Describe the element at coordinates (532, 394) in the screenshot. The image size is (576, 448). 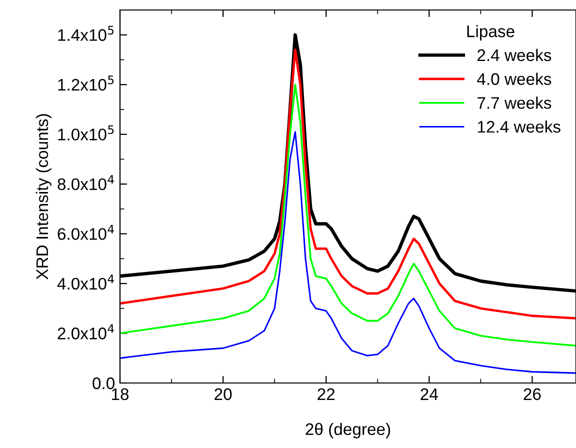
I see `x-tick-label: 26` at that location.